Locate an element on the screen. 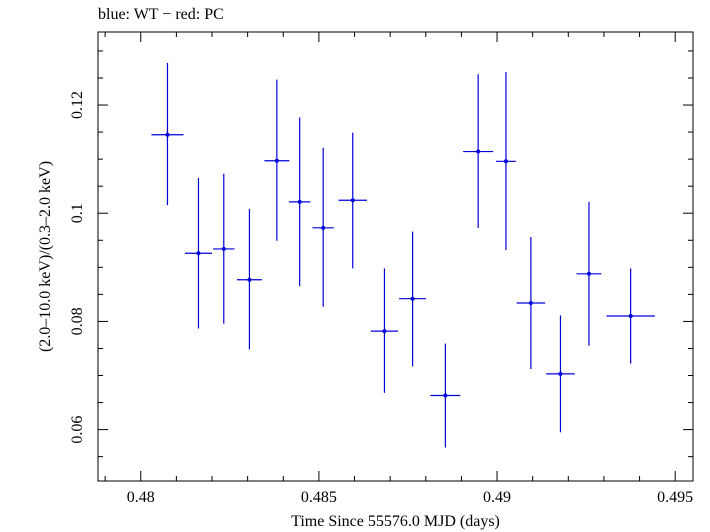  x-tick-label: 0.48 is located at coordinates (141, 497).